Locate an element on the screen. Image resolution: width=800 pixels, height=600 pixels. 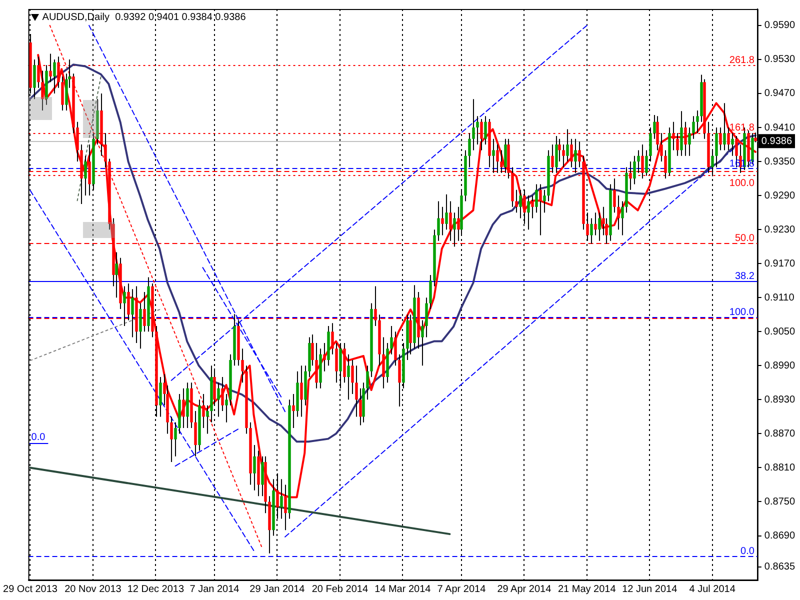
y-tick-label: 0.9470 is located at coordinates (780, 94).